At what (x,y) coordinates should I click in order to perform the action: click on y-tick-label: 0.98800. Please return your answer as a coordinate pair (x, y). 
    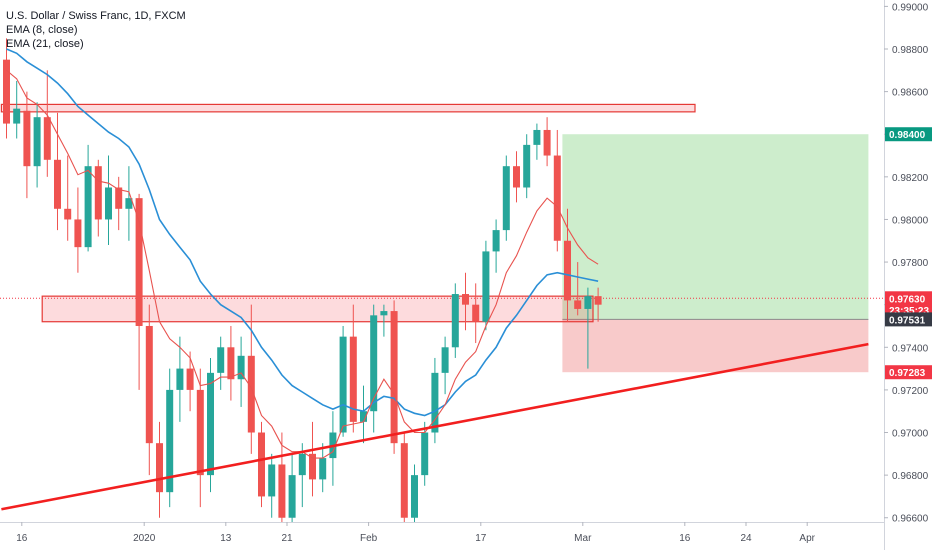
    Looking at the image, I should click on (910, 50).